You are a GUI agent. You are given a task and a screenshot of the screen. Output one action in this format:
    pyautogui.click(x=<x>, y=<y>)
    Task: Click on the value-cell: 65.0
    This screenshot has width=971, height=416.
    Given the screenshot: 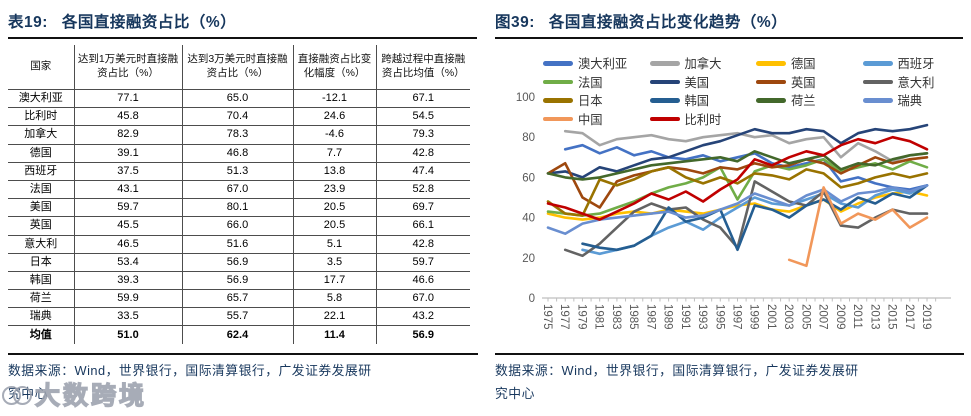 What is the action you would take?
    pyautogui.click(x=237, y=98)
    